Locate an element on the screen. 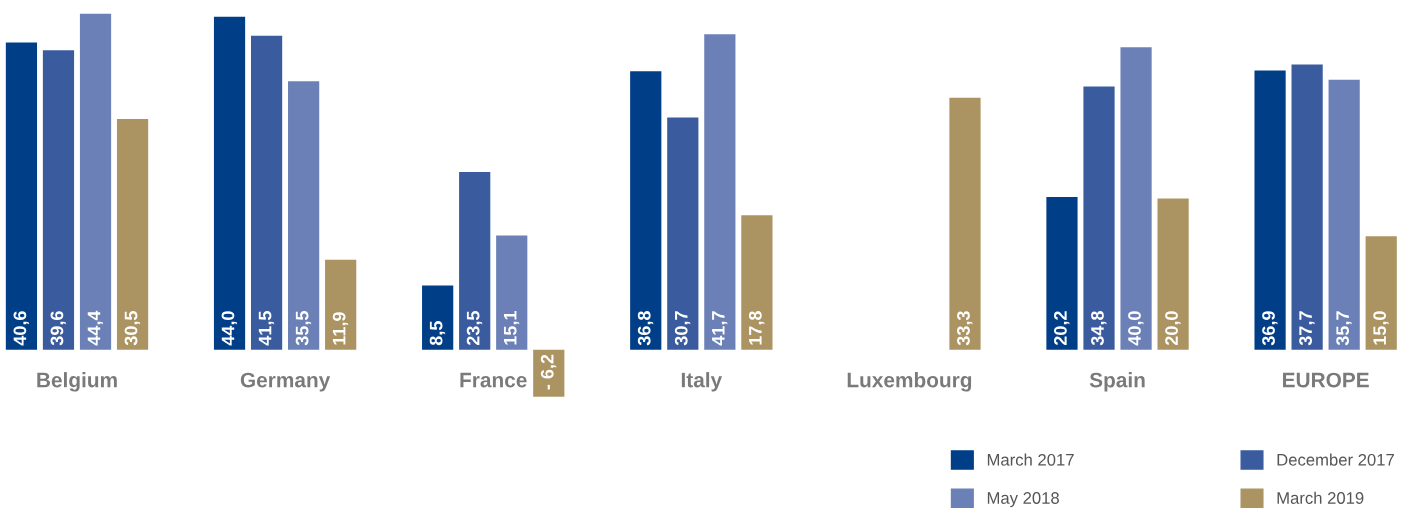 This screenshot has height=512, width=1424. data-label: 11,9 is located at coordinates (340, 328).